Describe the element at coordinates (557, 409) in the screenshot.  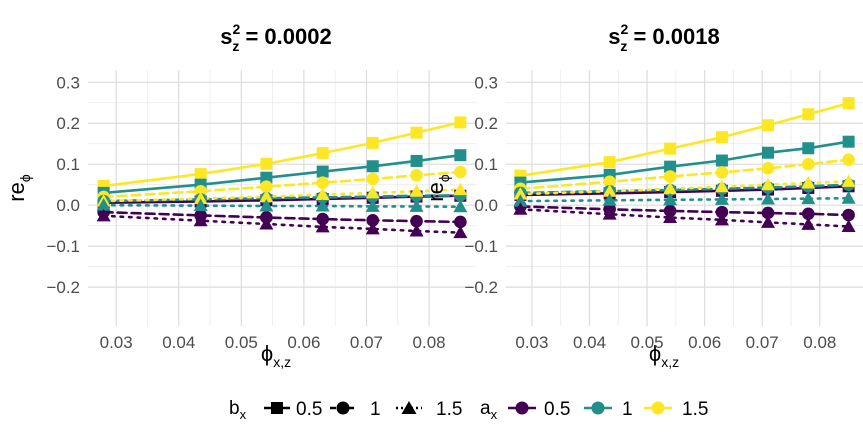
I see `legend-label: 0.5` at that location.